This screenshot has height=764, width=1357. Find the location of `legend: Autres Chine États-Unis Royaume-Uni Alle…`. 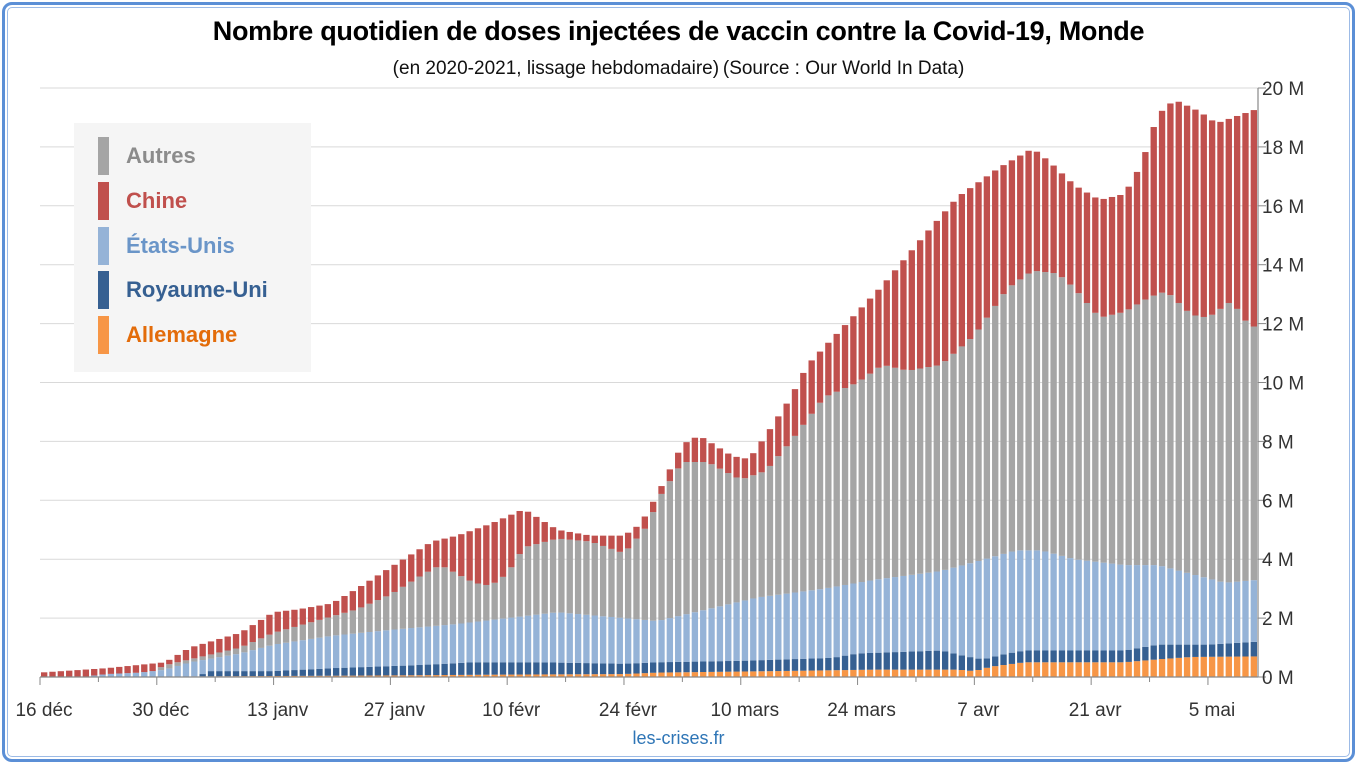

legend: Autres Chine États-Unis Royaume-Uni Alle… is located at coordinates (192, 247).